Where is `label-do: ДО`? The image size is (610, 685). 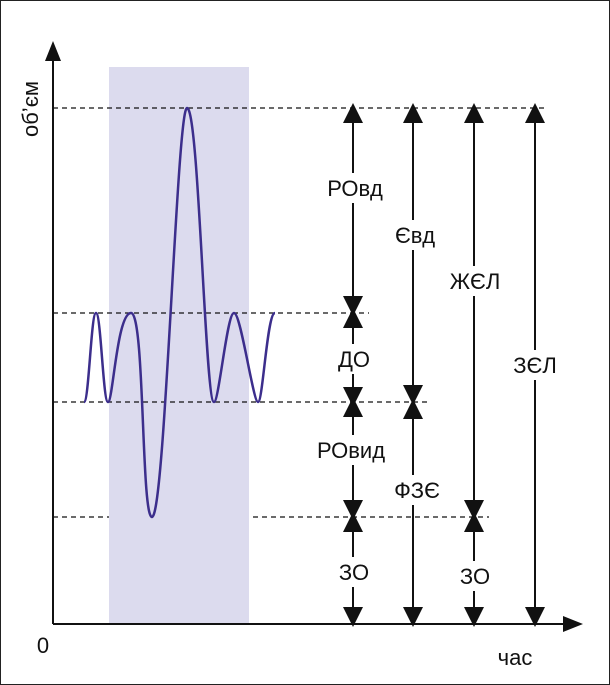
label-do: ДО is located at coordinates (354, 359).